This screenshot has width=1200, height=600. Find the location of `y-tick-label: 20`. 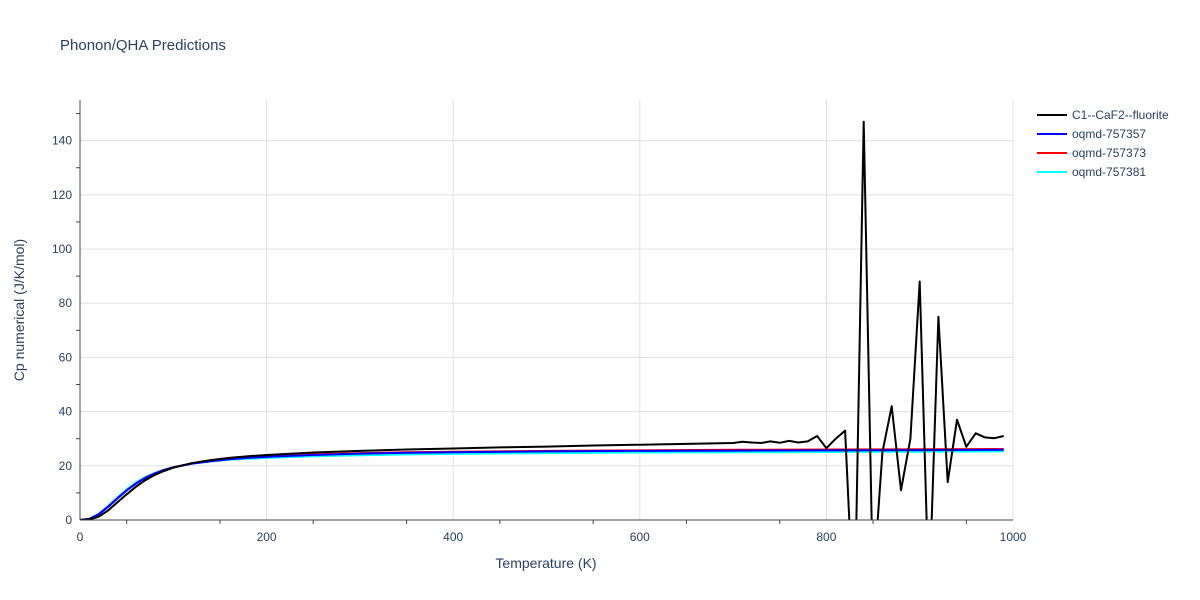

y-tick-label: 20 is located at coordinates (66, 466).